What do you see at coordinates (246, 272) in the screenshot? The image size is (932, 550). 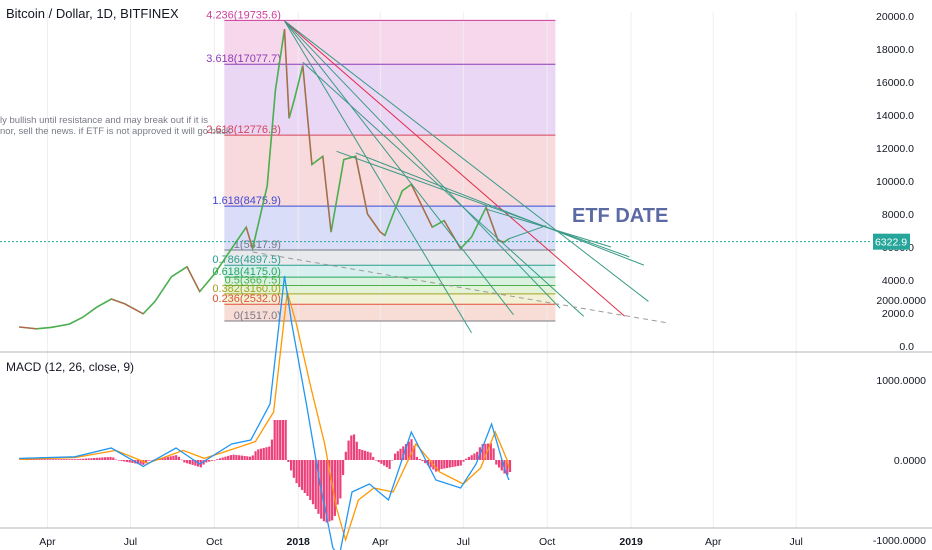 I see `fib-level-label: 0.618(4175.0)` at bounding box center [246, 272].